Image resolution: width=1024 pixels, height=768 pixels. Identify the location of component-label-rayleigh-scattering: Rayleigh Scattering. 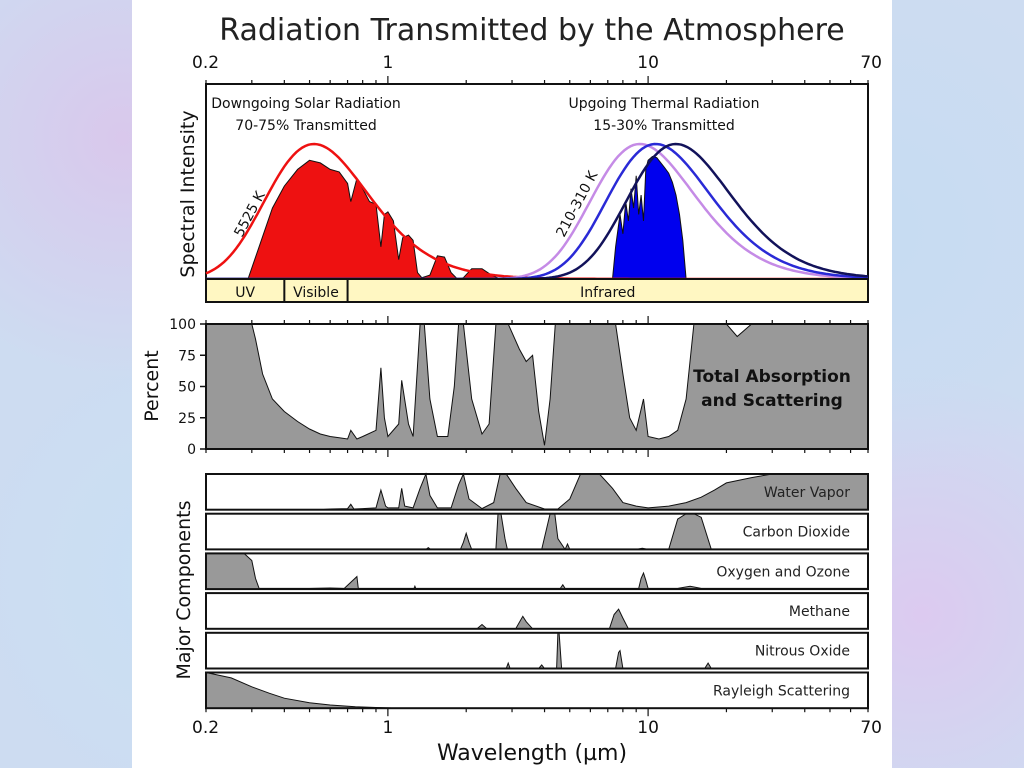
(781, 691).